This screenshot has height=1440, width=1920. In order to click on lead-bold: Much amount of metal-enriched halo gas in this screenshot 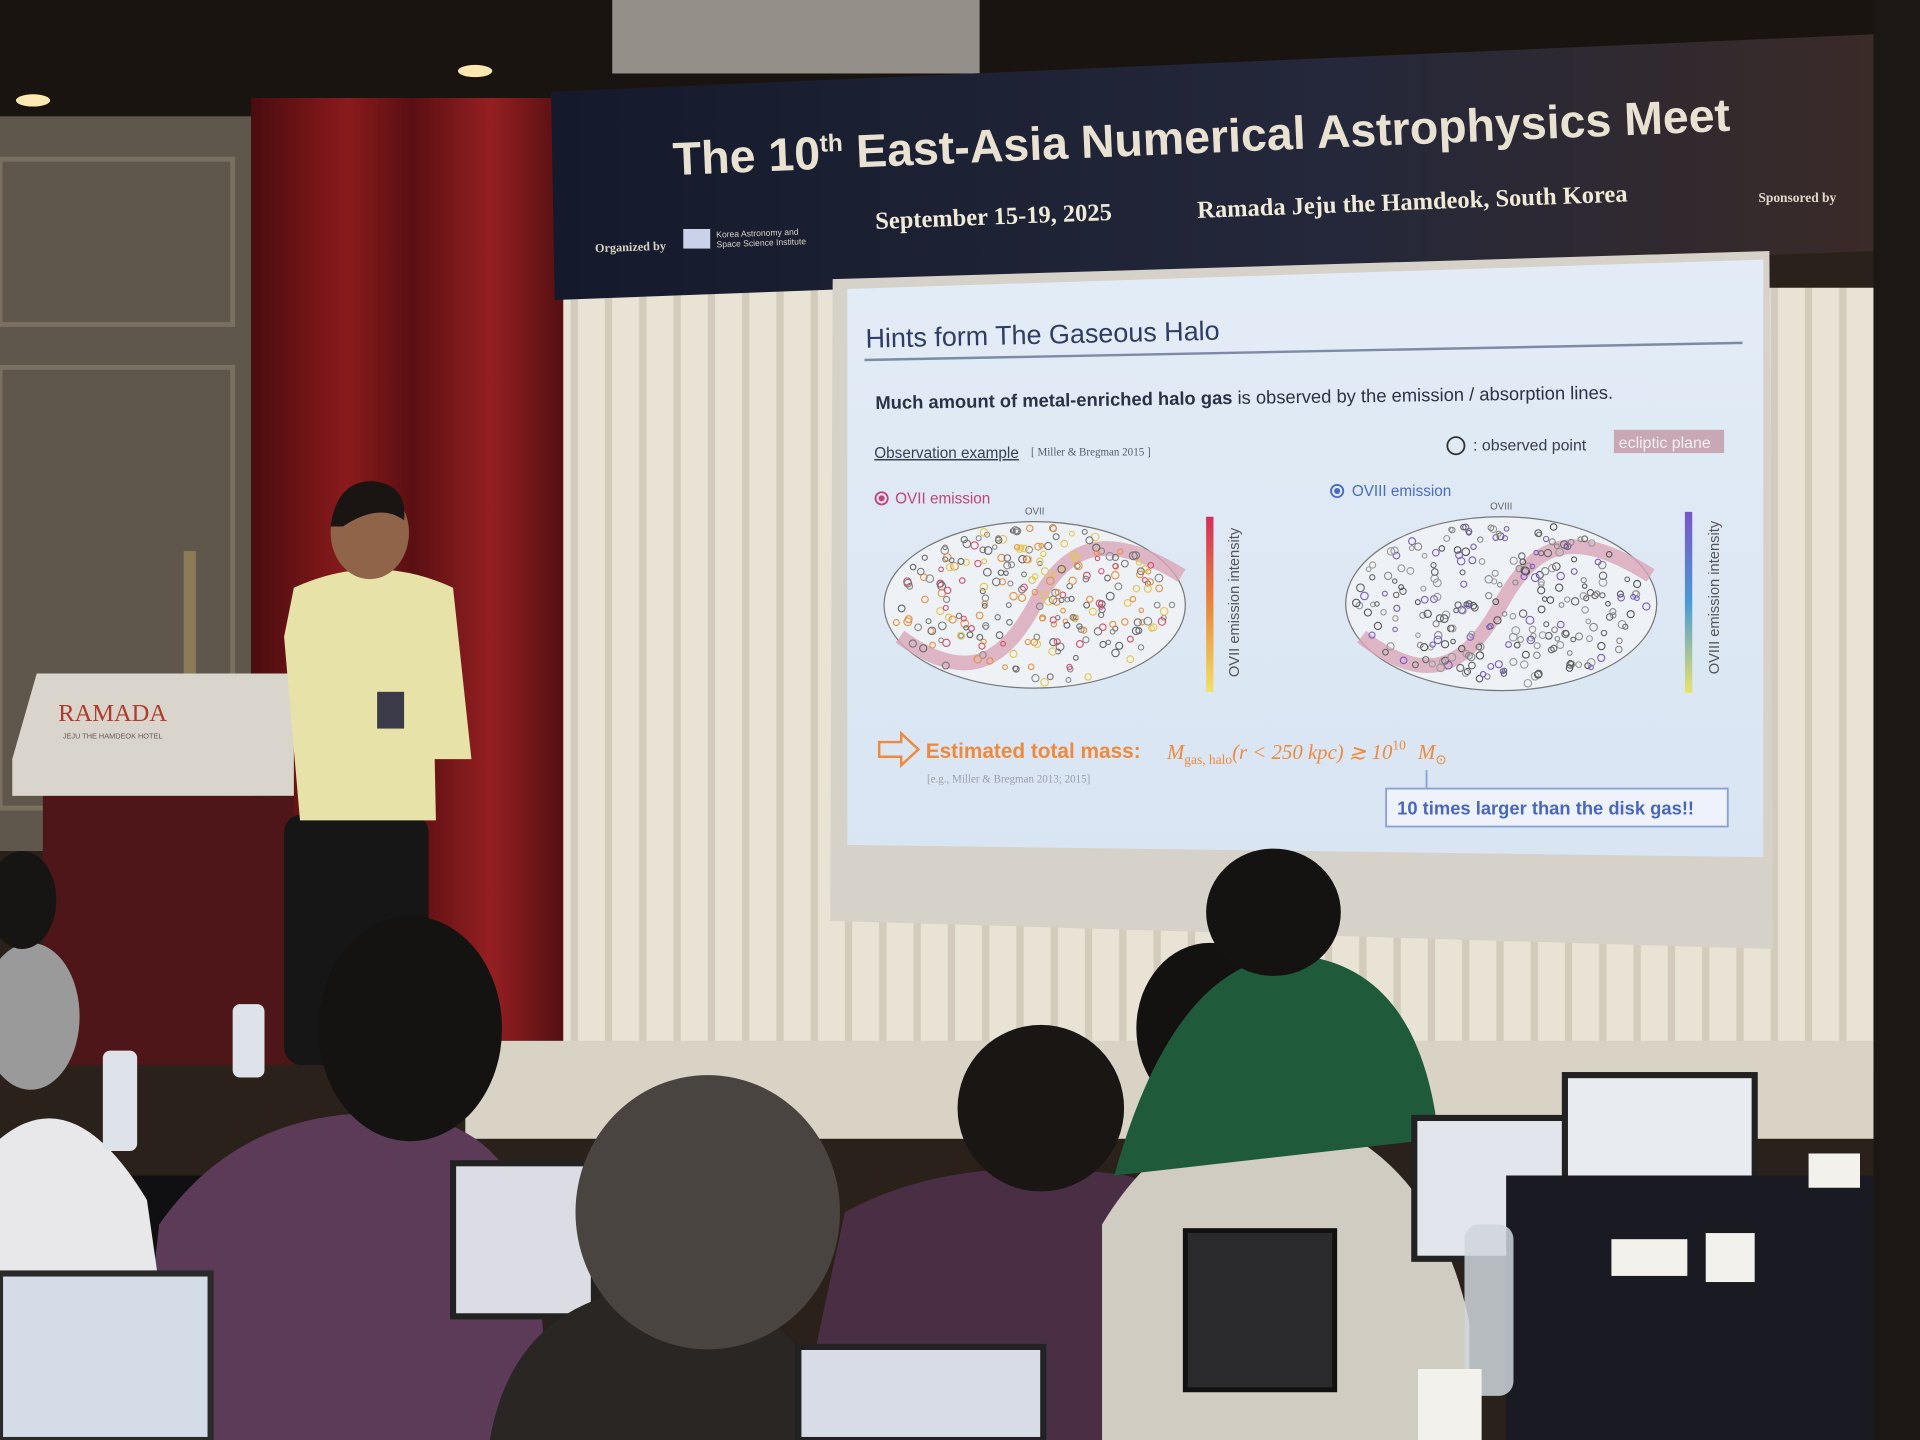, I will do `click(1053, 400)`.